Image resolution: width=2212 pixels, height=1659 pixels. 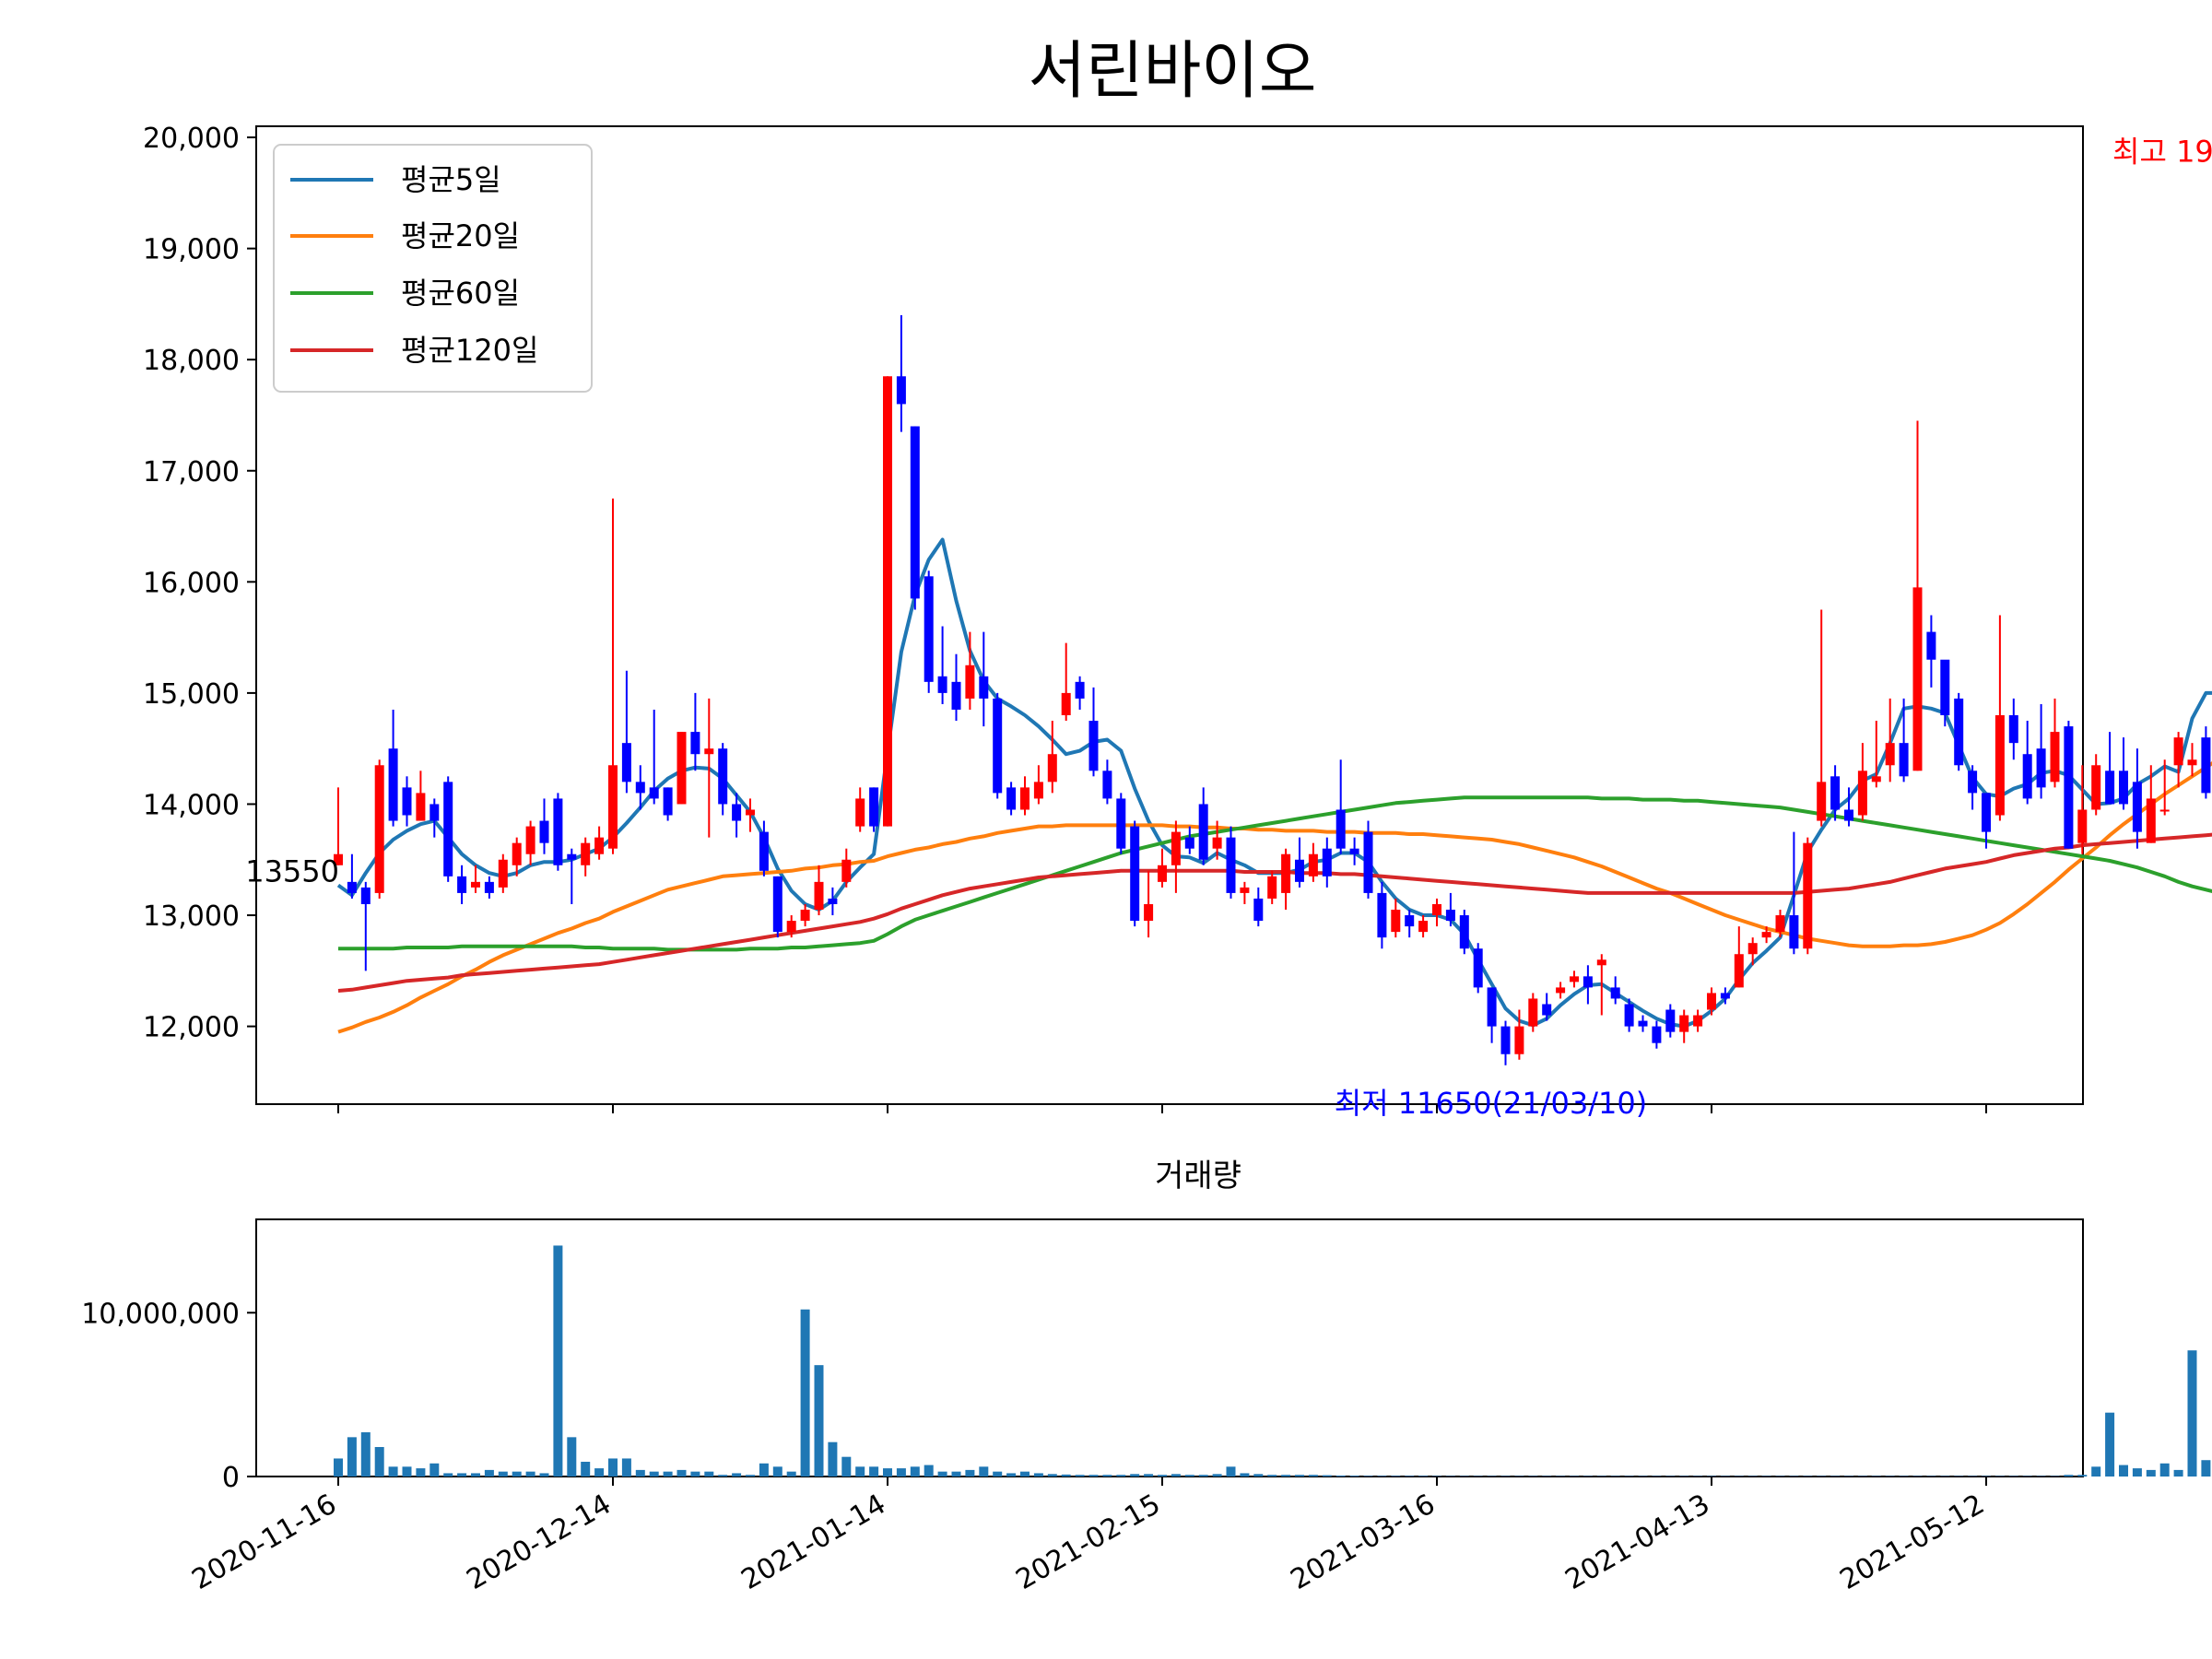 What do you see at coordinates (1162, 1108) in the screenshot?
I see `price-x-axis` at bounding box center [1162, 1108].